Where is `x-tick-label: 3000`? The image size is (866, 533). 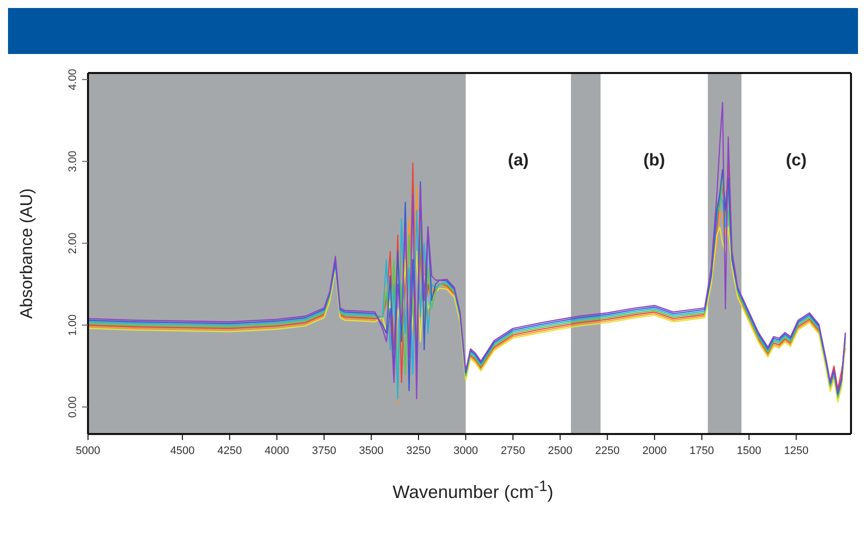 x-tick-label: 3000 is located at coordinates (465, 451).